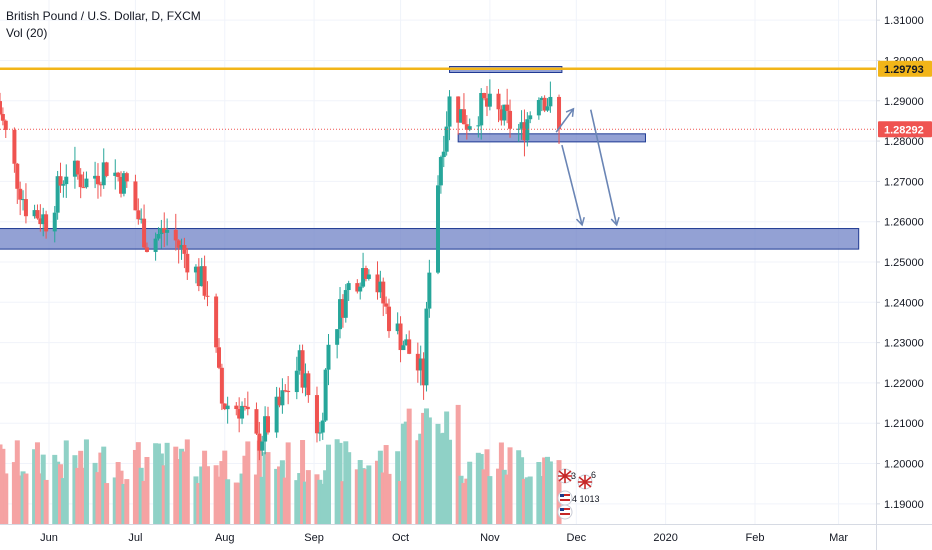 The image size is (932, 550). Describe the element at coordinates (49, 538) in the screenshot. I see `x-tick-label-0: Jun` at that location.